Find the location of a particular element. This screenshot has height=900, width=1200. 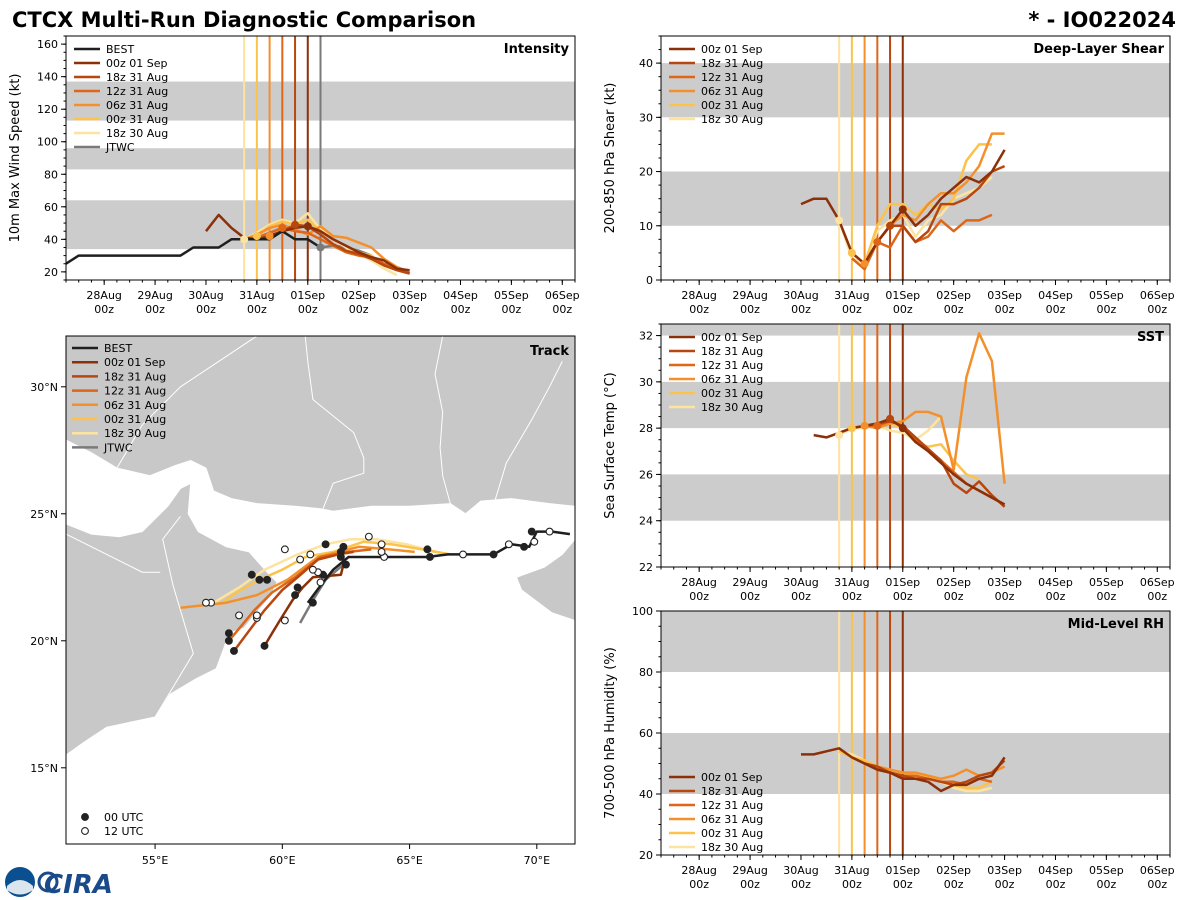

lat-label: 20°N is located at coordinates (44, 641).